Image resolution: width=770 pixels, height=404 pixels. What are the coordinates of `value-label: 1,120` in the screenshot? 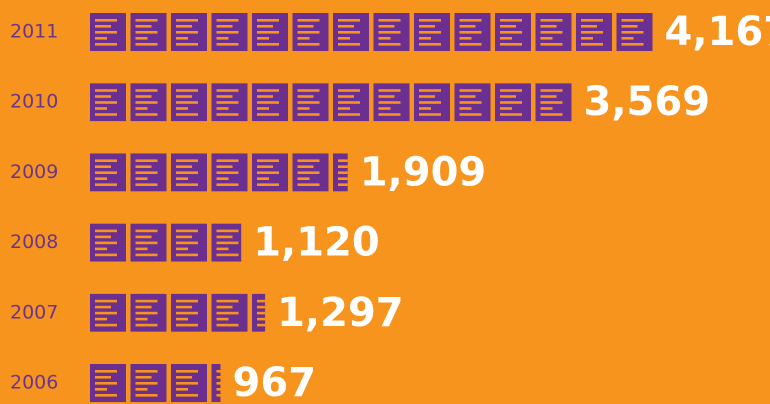 It's located at (316, 243).